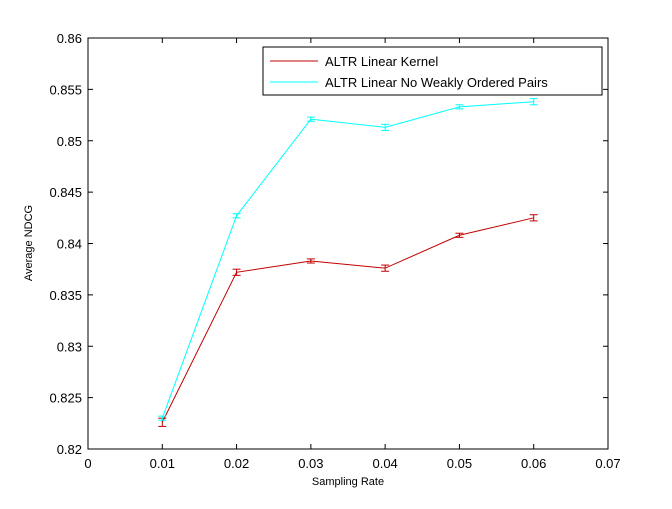 The image size is (672, 509). I want to click on legend-box, so click(432, 71).